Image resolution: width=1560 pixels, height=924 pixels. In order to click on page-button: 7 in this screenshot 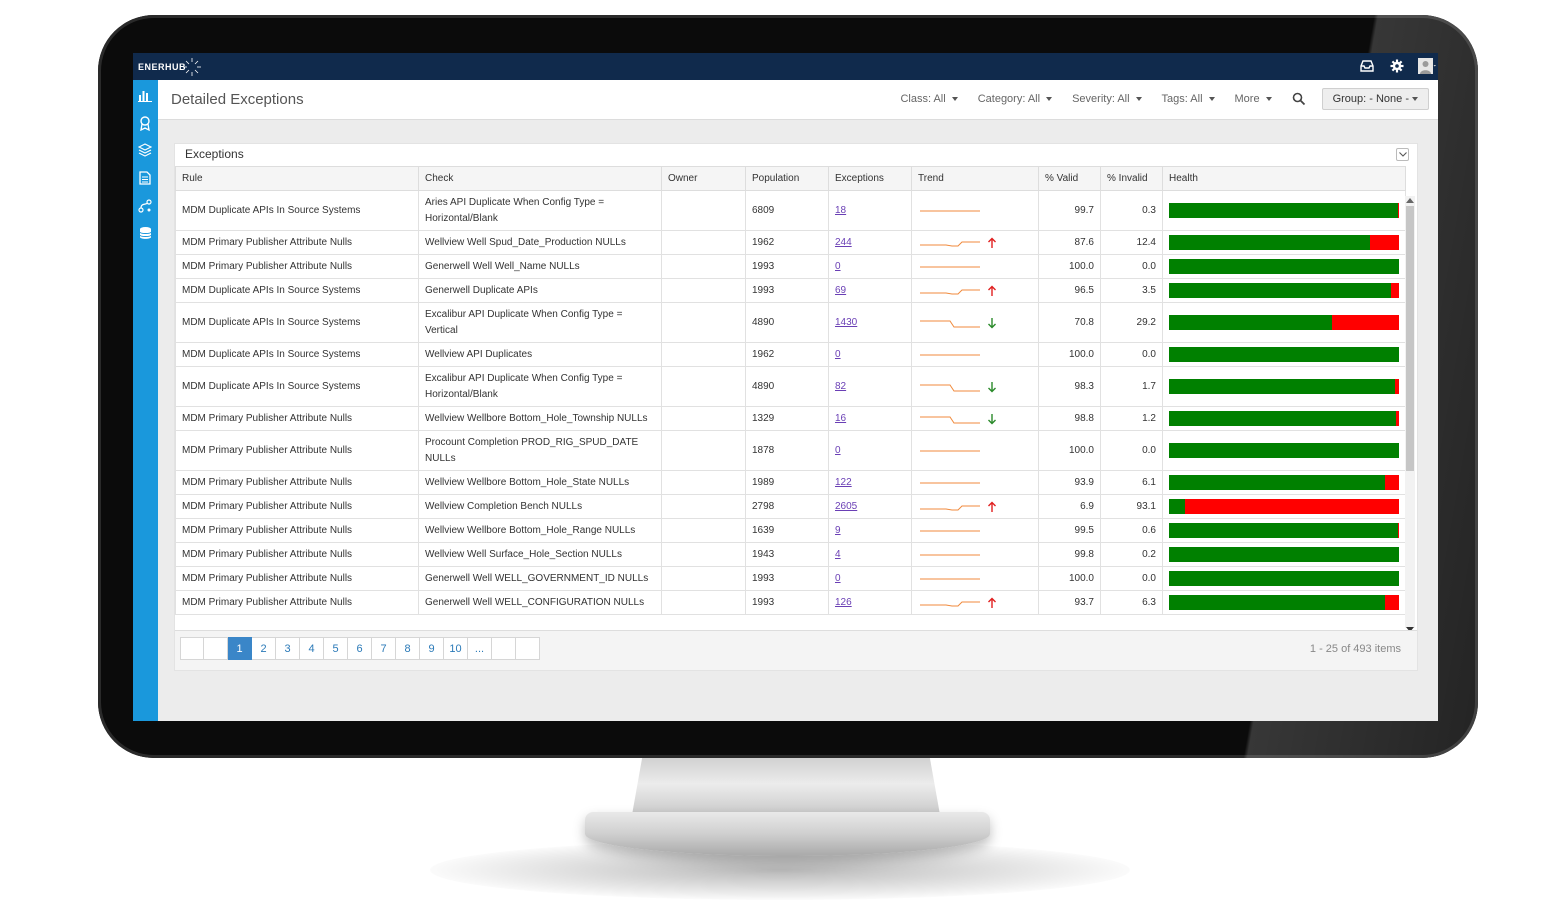, I will do `click(384, 648)`.